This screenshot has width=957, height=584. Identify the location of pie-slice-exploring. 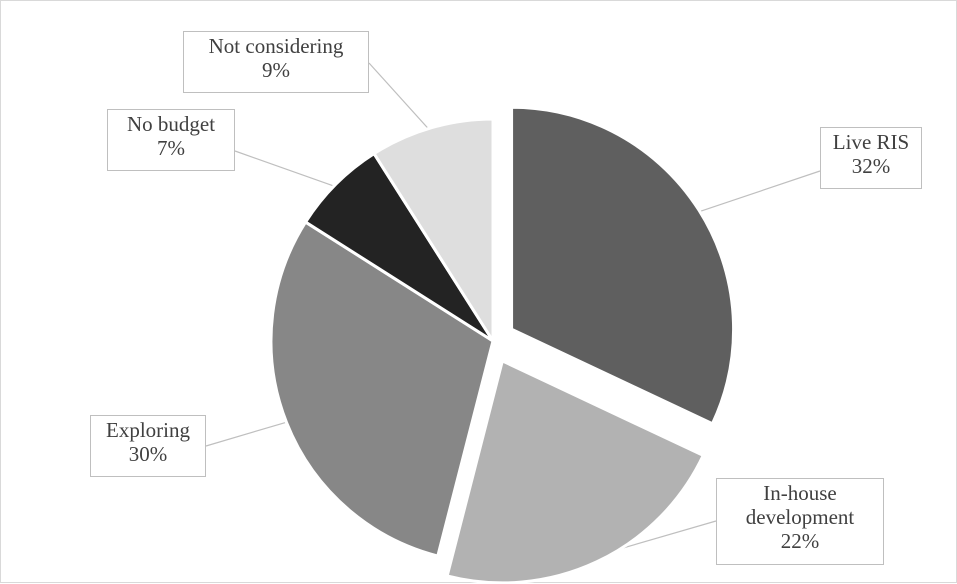
(382, 389).